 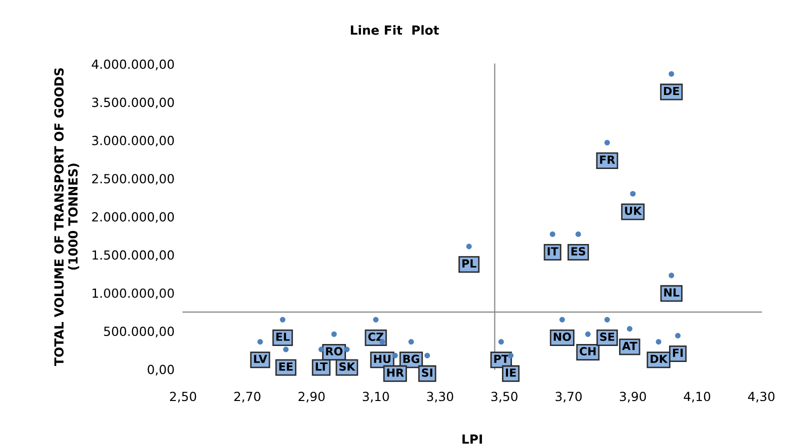 What do you see at coordinates (569, 397) in the screenshot?
I see `x-tick-label: 3,70` at bounding box center [569, 397].